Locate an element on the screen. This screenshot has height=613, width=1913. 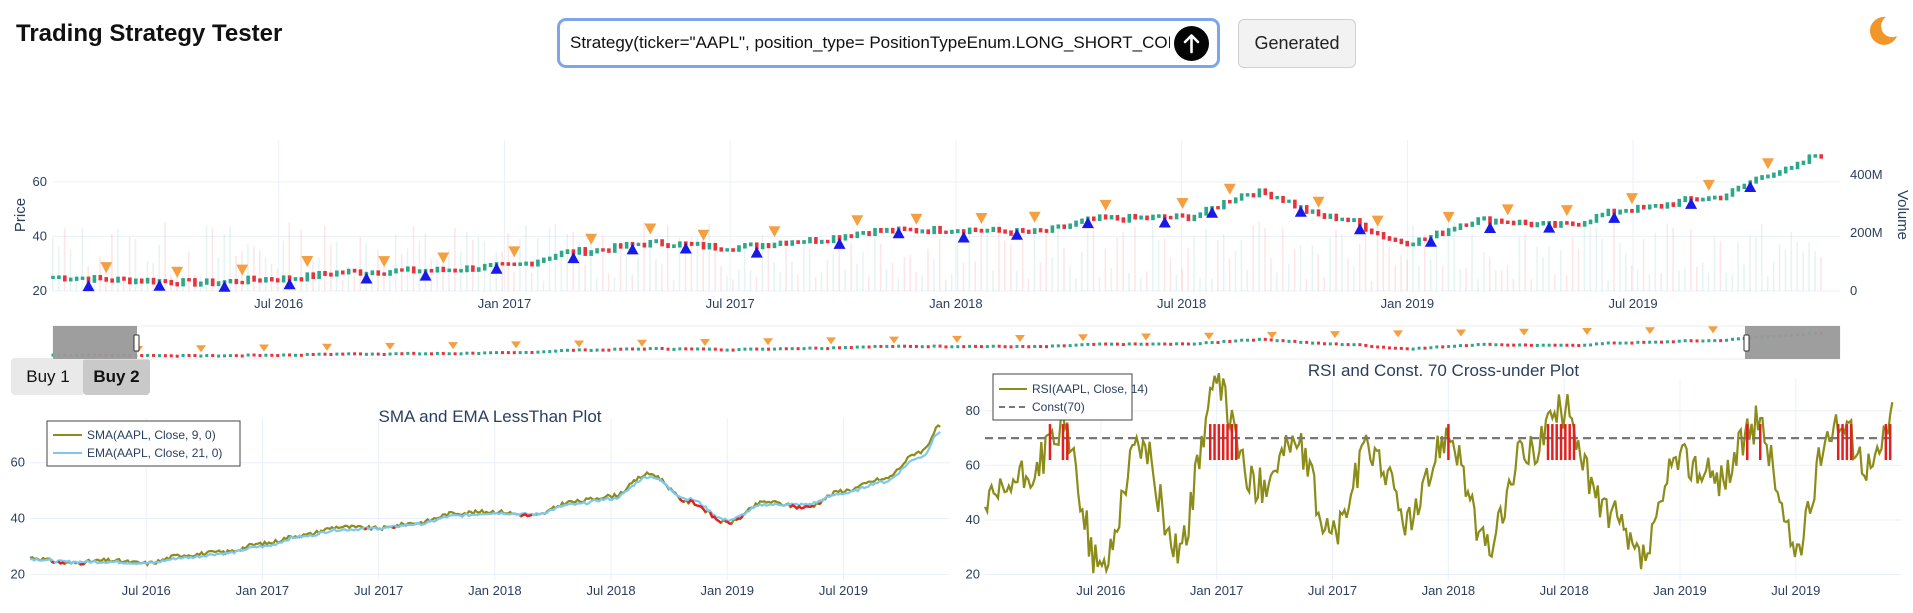
generated-button: Generated is located at coordinates (1297, 43).